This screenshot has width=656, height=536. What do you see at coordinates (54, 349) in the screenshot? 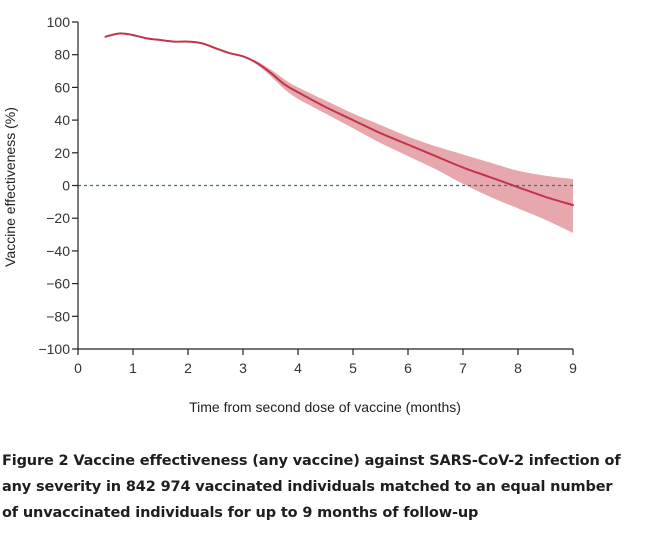
I see `y-tick-label: −100` at bounding box center [54, 349].